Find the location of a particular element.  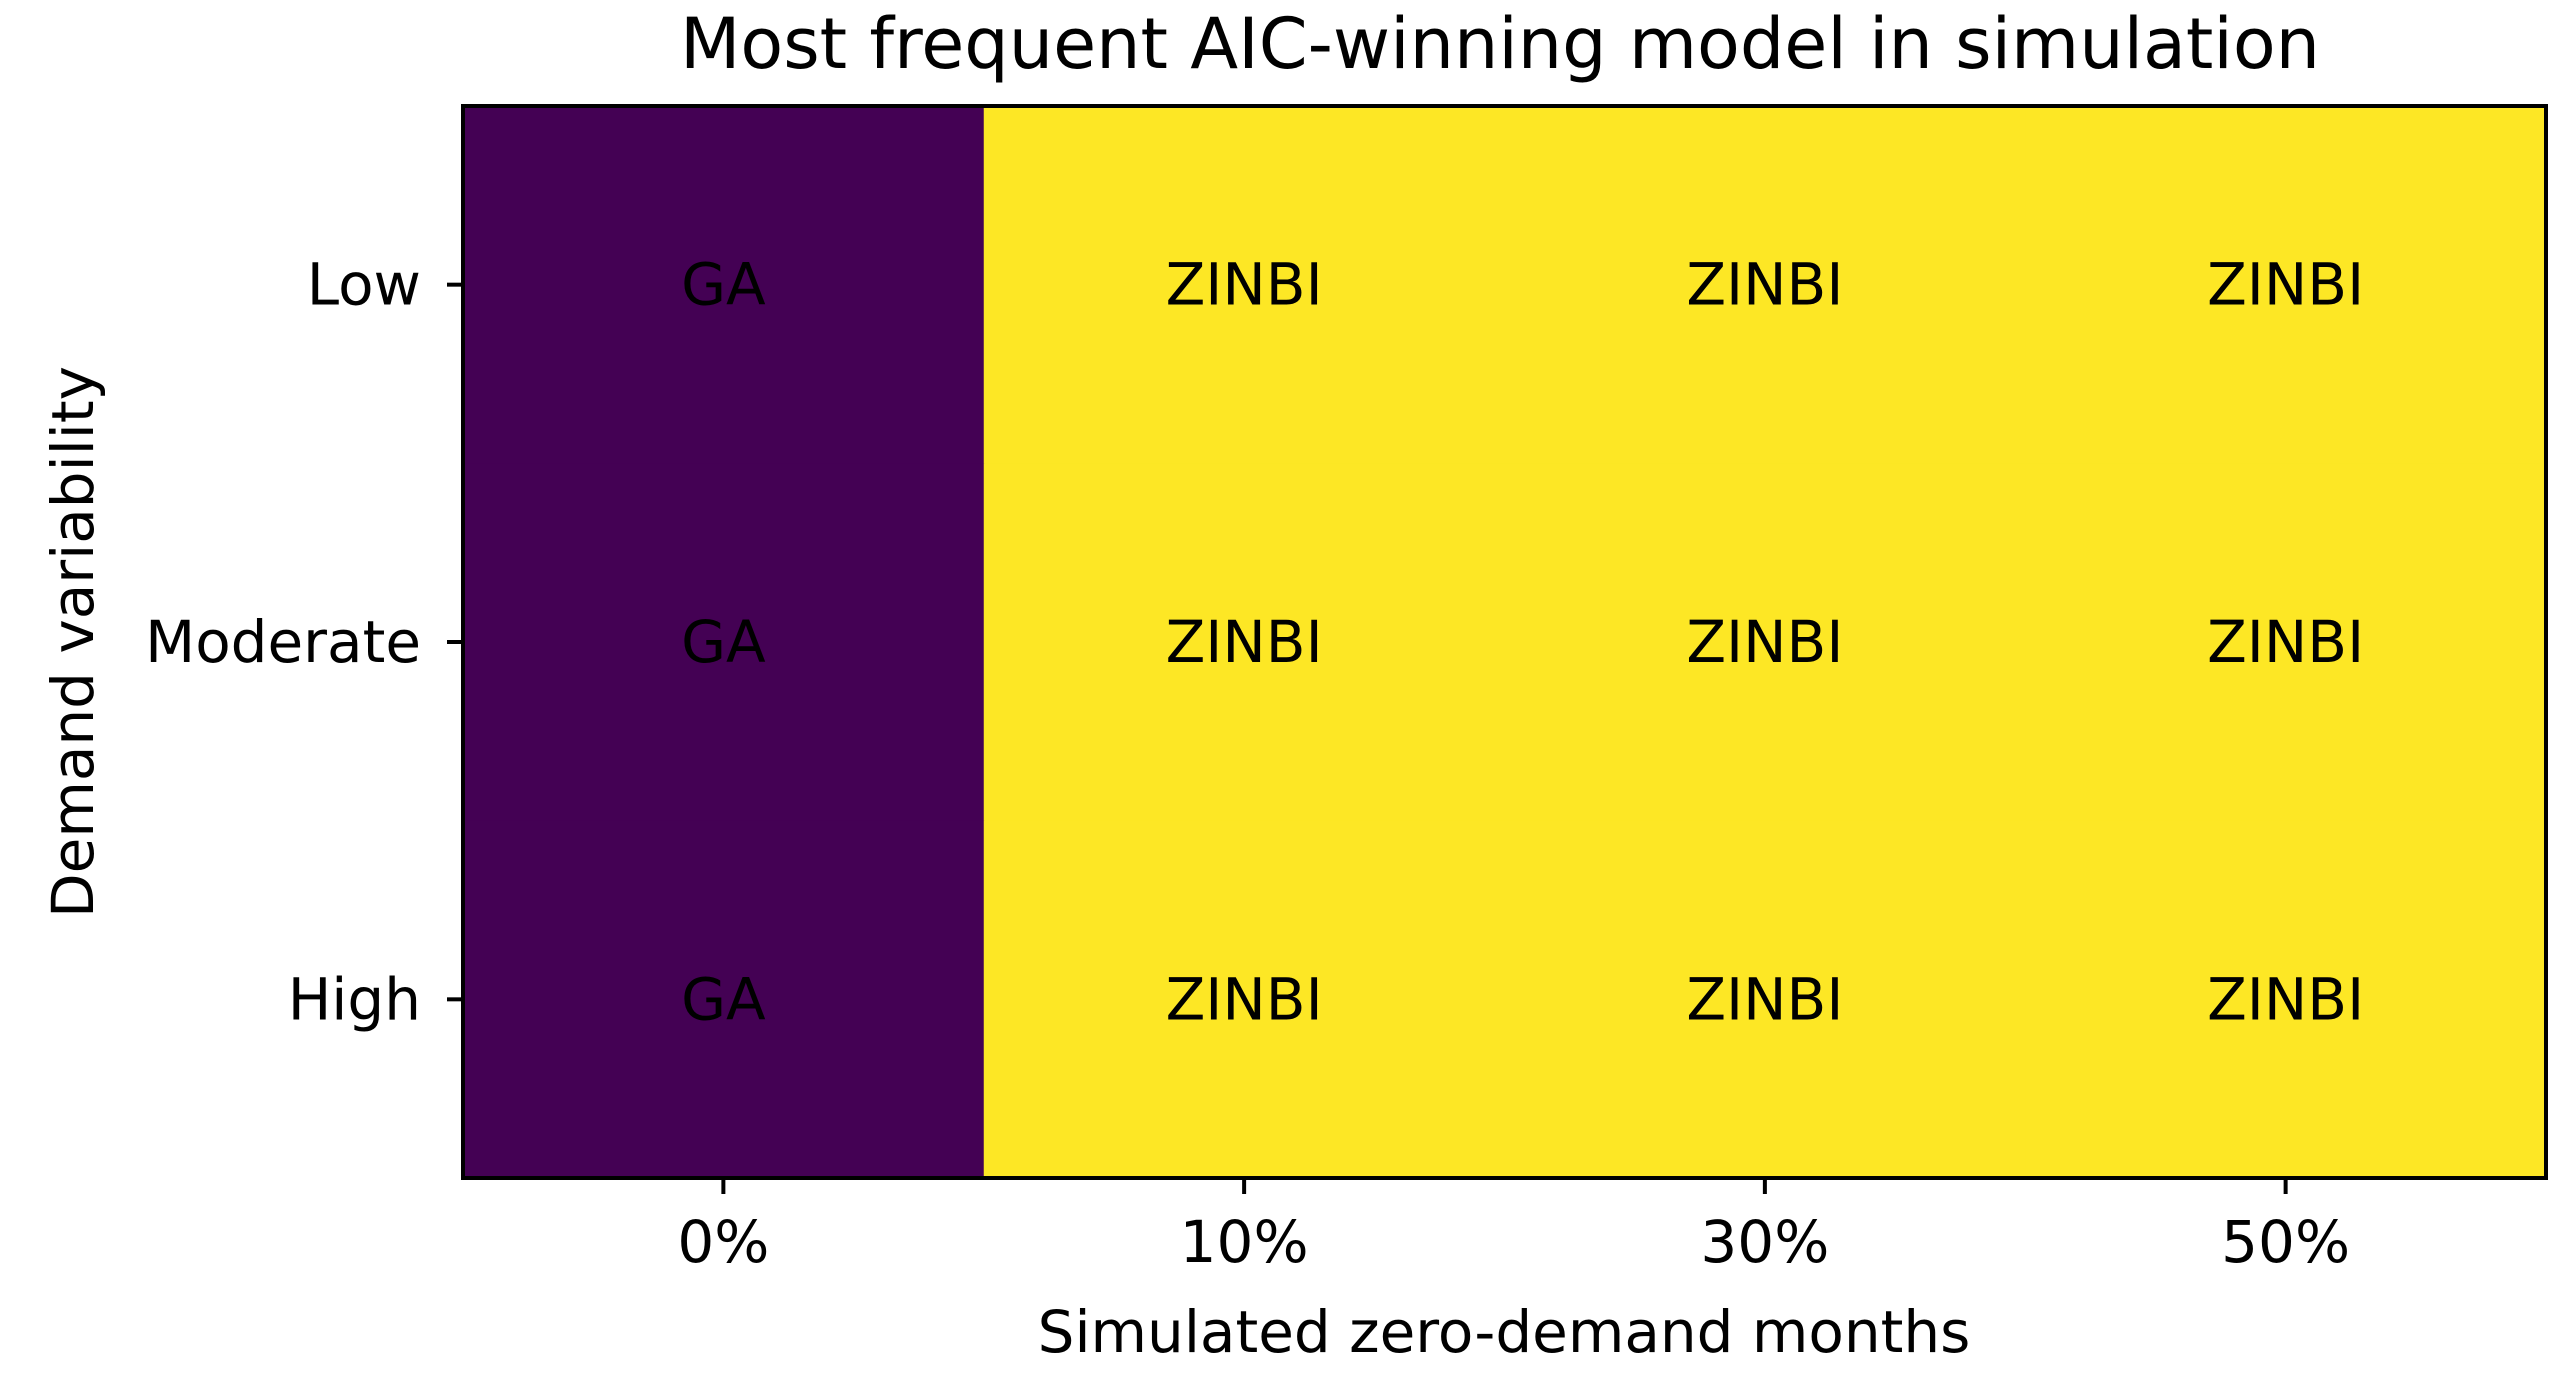

x-axis-label: Simulated zero-demand months is located at coordinates (1504, 1332).